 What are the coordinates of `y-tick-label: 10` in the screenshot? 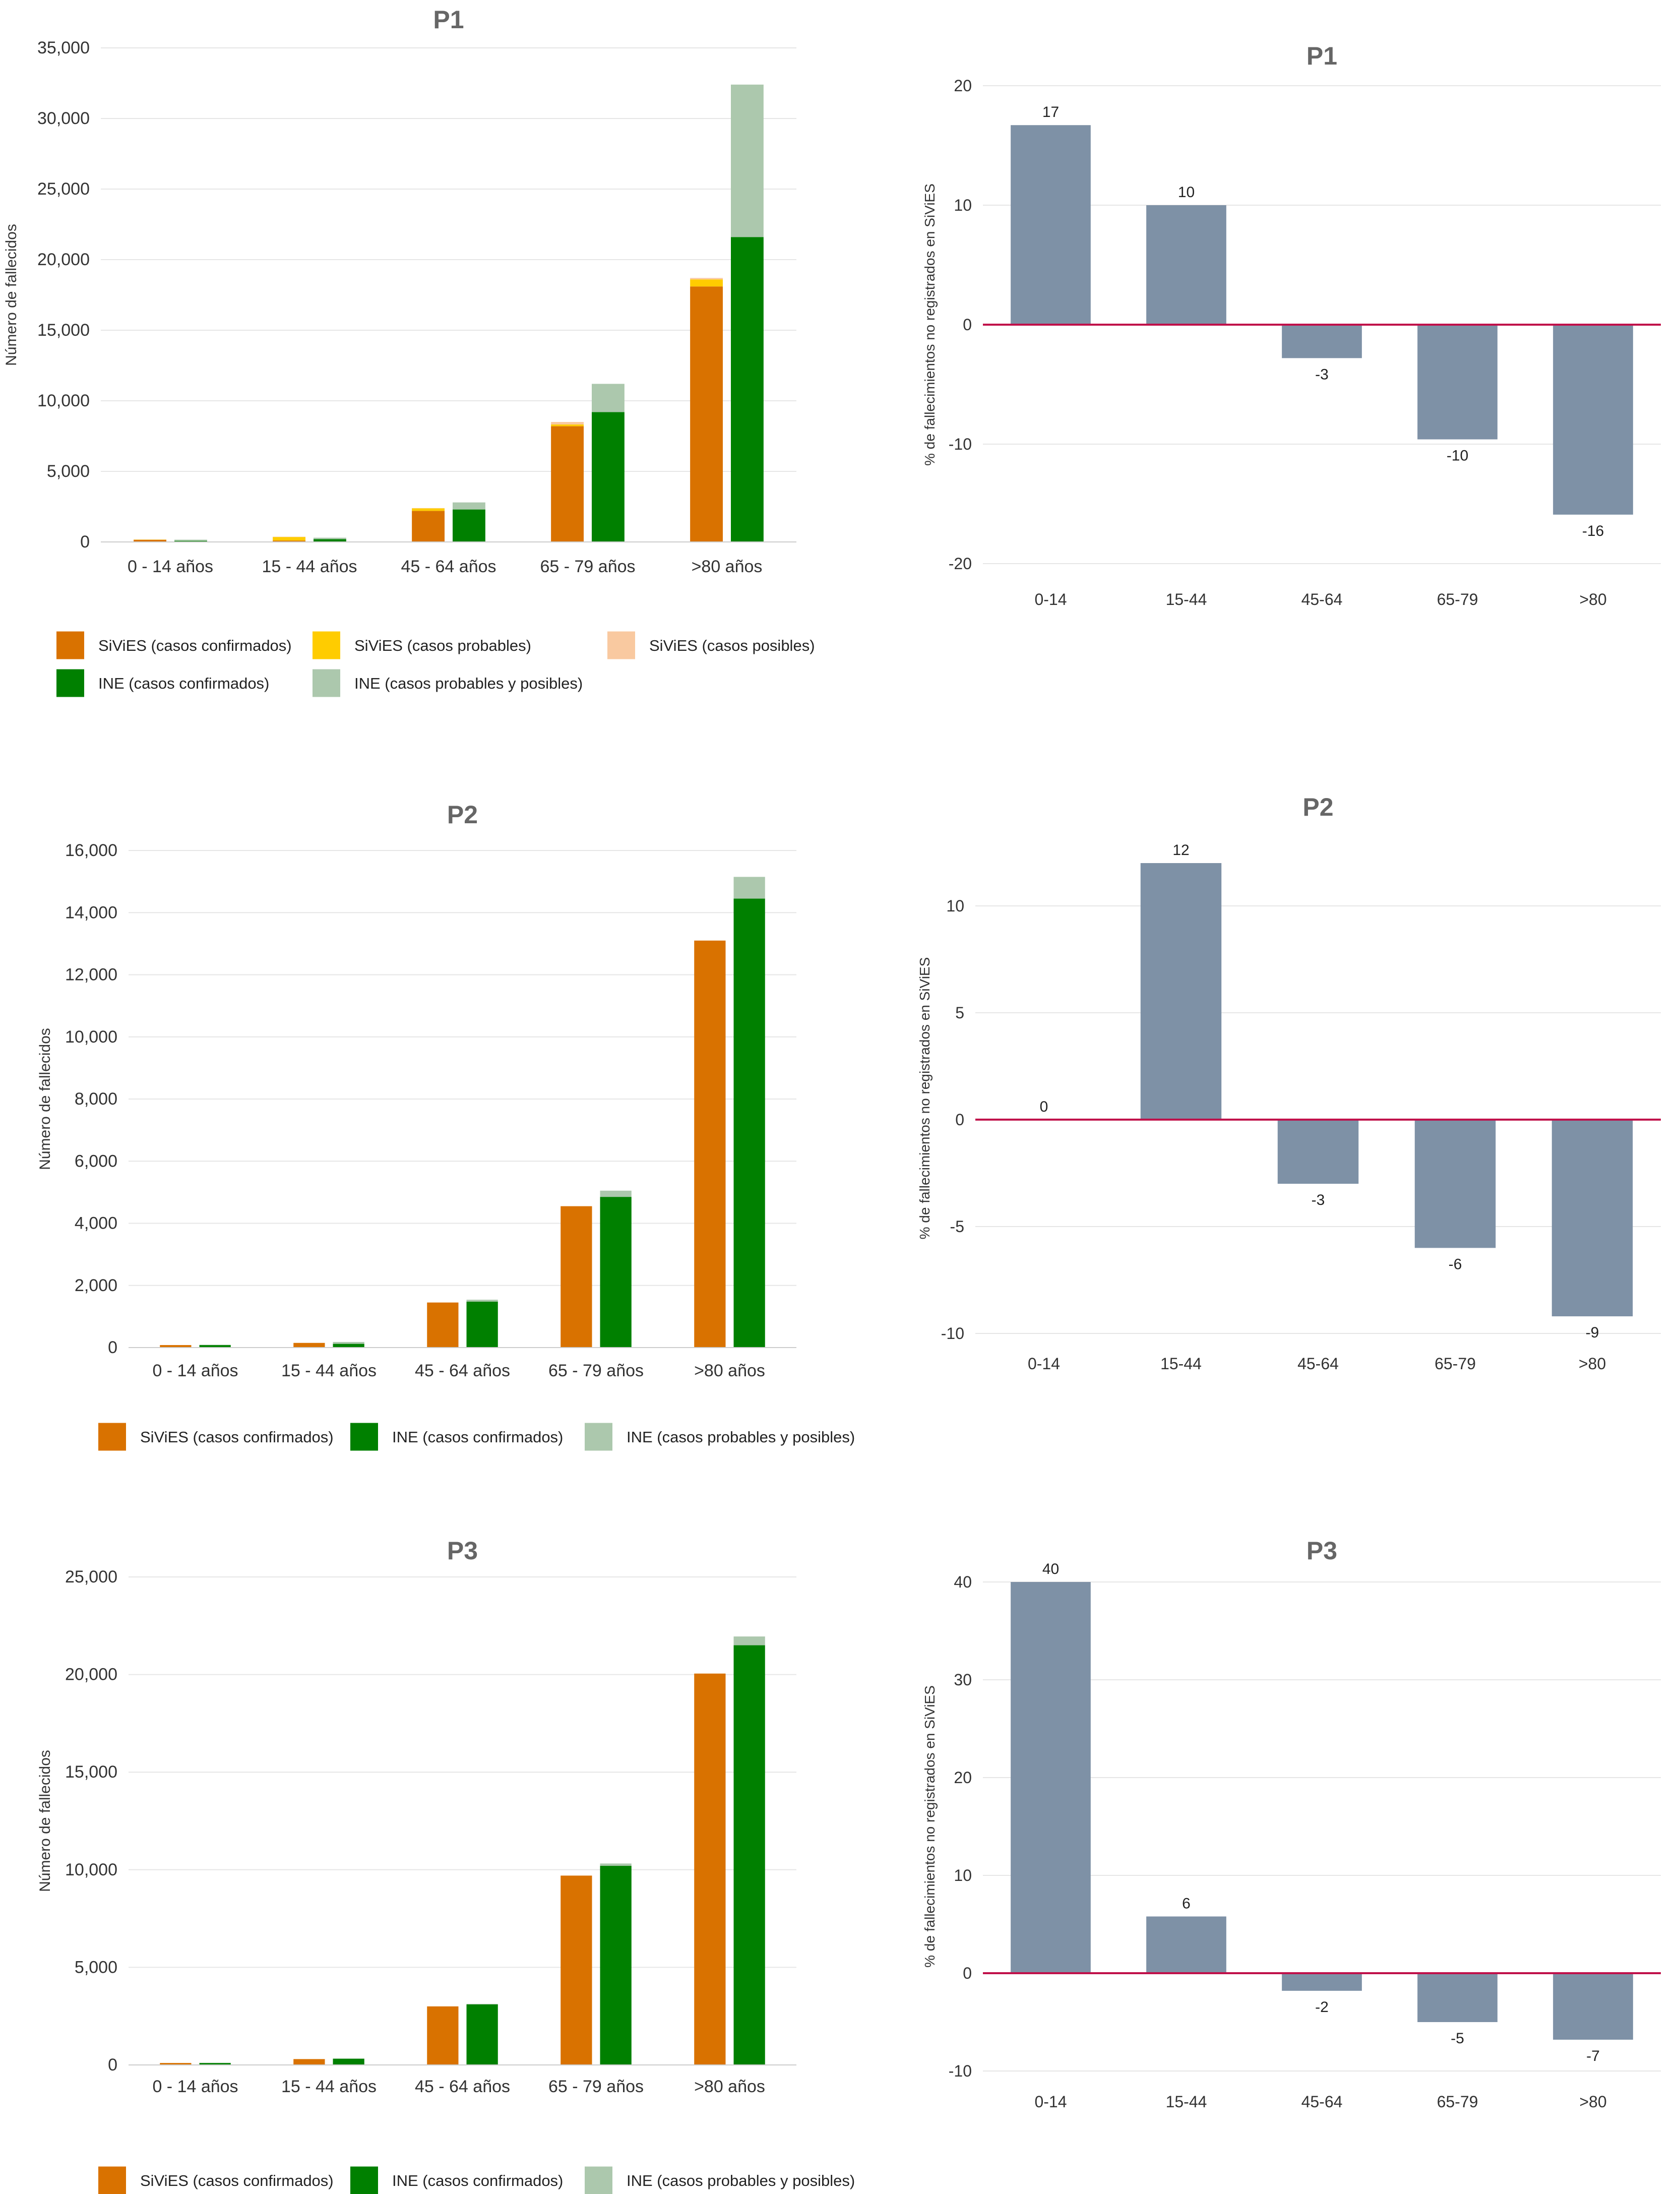 It's located at (963, 205).